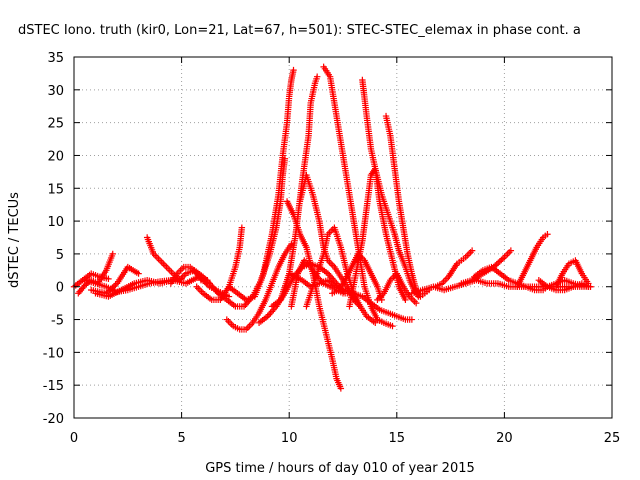 Image resolution: width=640 pixels, height=480 pixels. I want to click on y-tick-label: 15, so click(55, 189).